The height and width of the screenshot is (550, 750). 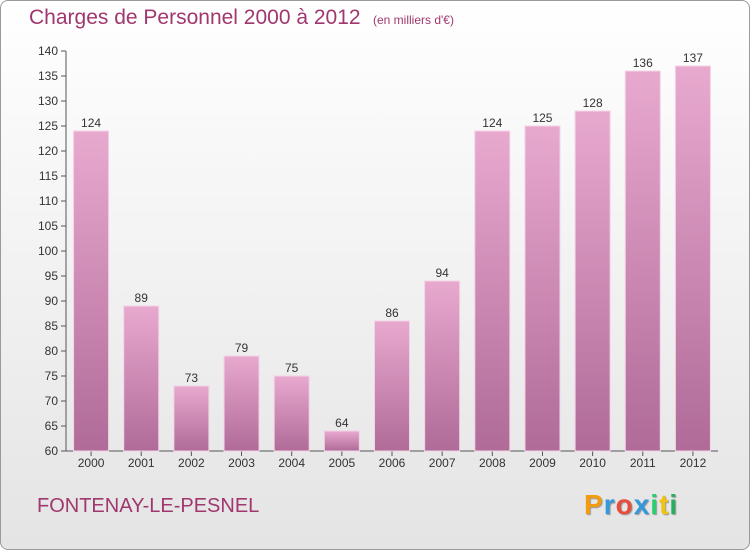 I want to click on brand-logo: Proxiti, so click(x=631, y=505).